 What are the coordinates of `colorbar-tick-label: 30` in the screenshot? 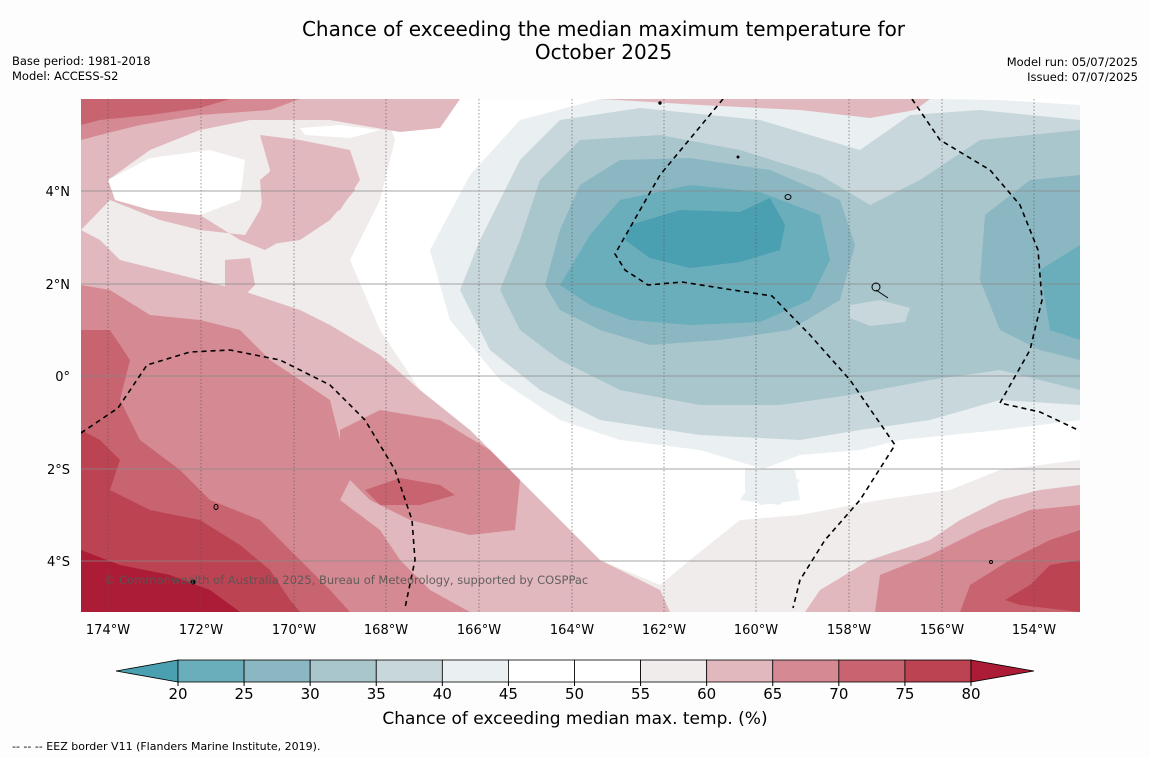 It's located at (310, 694).